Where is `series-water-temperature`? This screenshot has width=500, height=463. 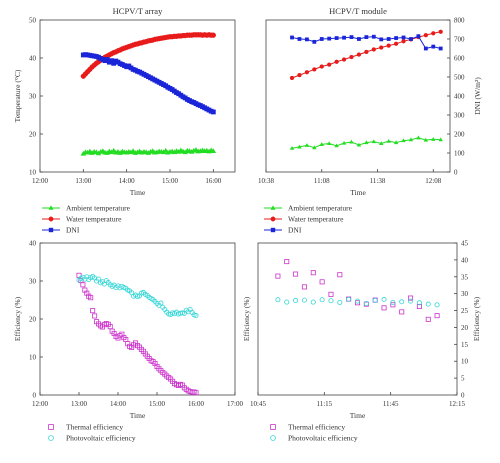
series-water-temperature is located at coordinates (148, 55).